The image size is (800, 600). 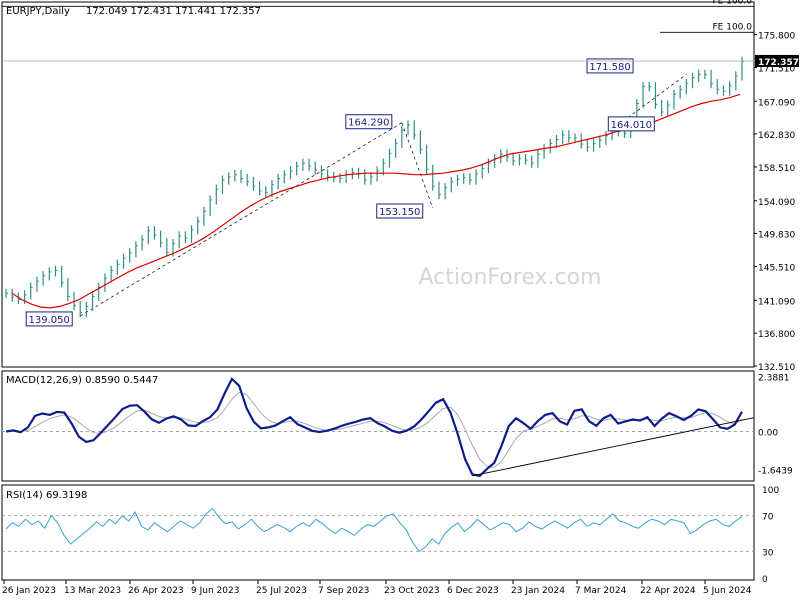 I want to click on current-price-tag, so click(x=777, y=60).